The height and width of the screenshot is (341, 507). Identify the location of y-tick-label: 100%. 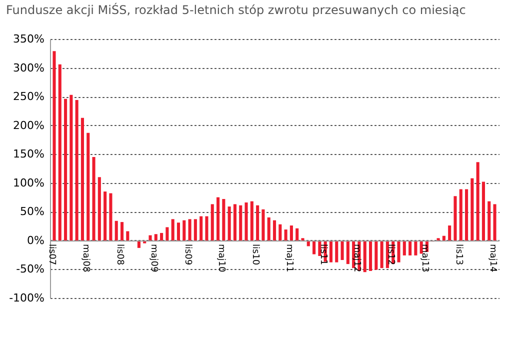
(28, 183).